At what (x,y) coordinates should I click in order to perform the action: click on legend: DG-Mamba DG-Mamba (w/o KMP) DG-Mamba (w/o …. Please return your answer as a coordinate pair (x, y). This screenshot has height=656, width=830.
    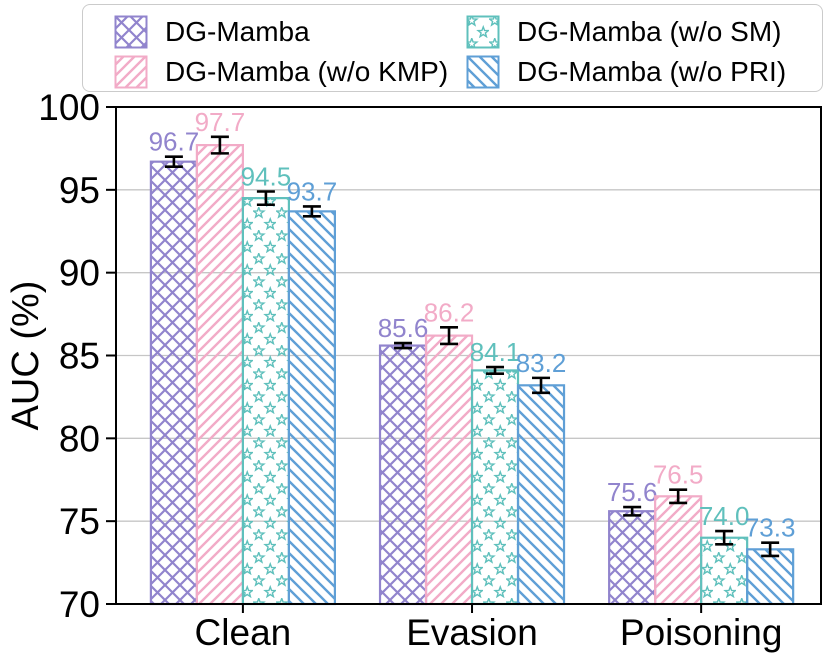
    Looking at the image, I should click on (452, 48).